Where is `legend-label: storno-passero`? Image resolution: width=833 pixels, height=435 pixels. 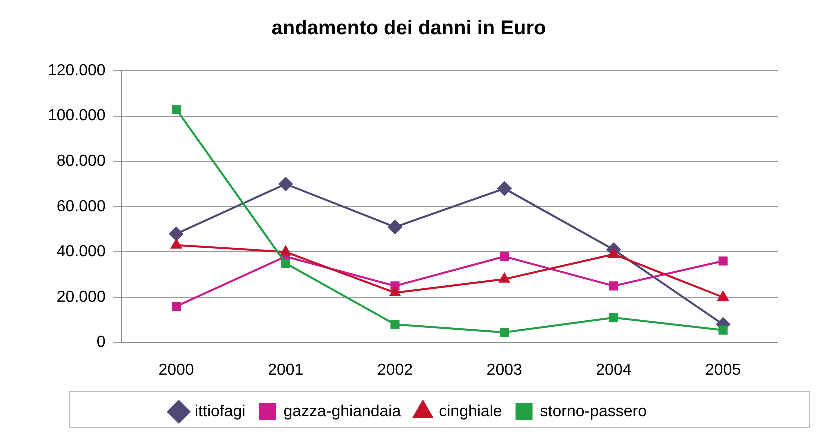 legend-label: storno-passero is located at coordinates (594, 411).